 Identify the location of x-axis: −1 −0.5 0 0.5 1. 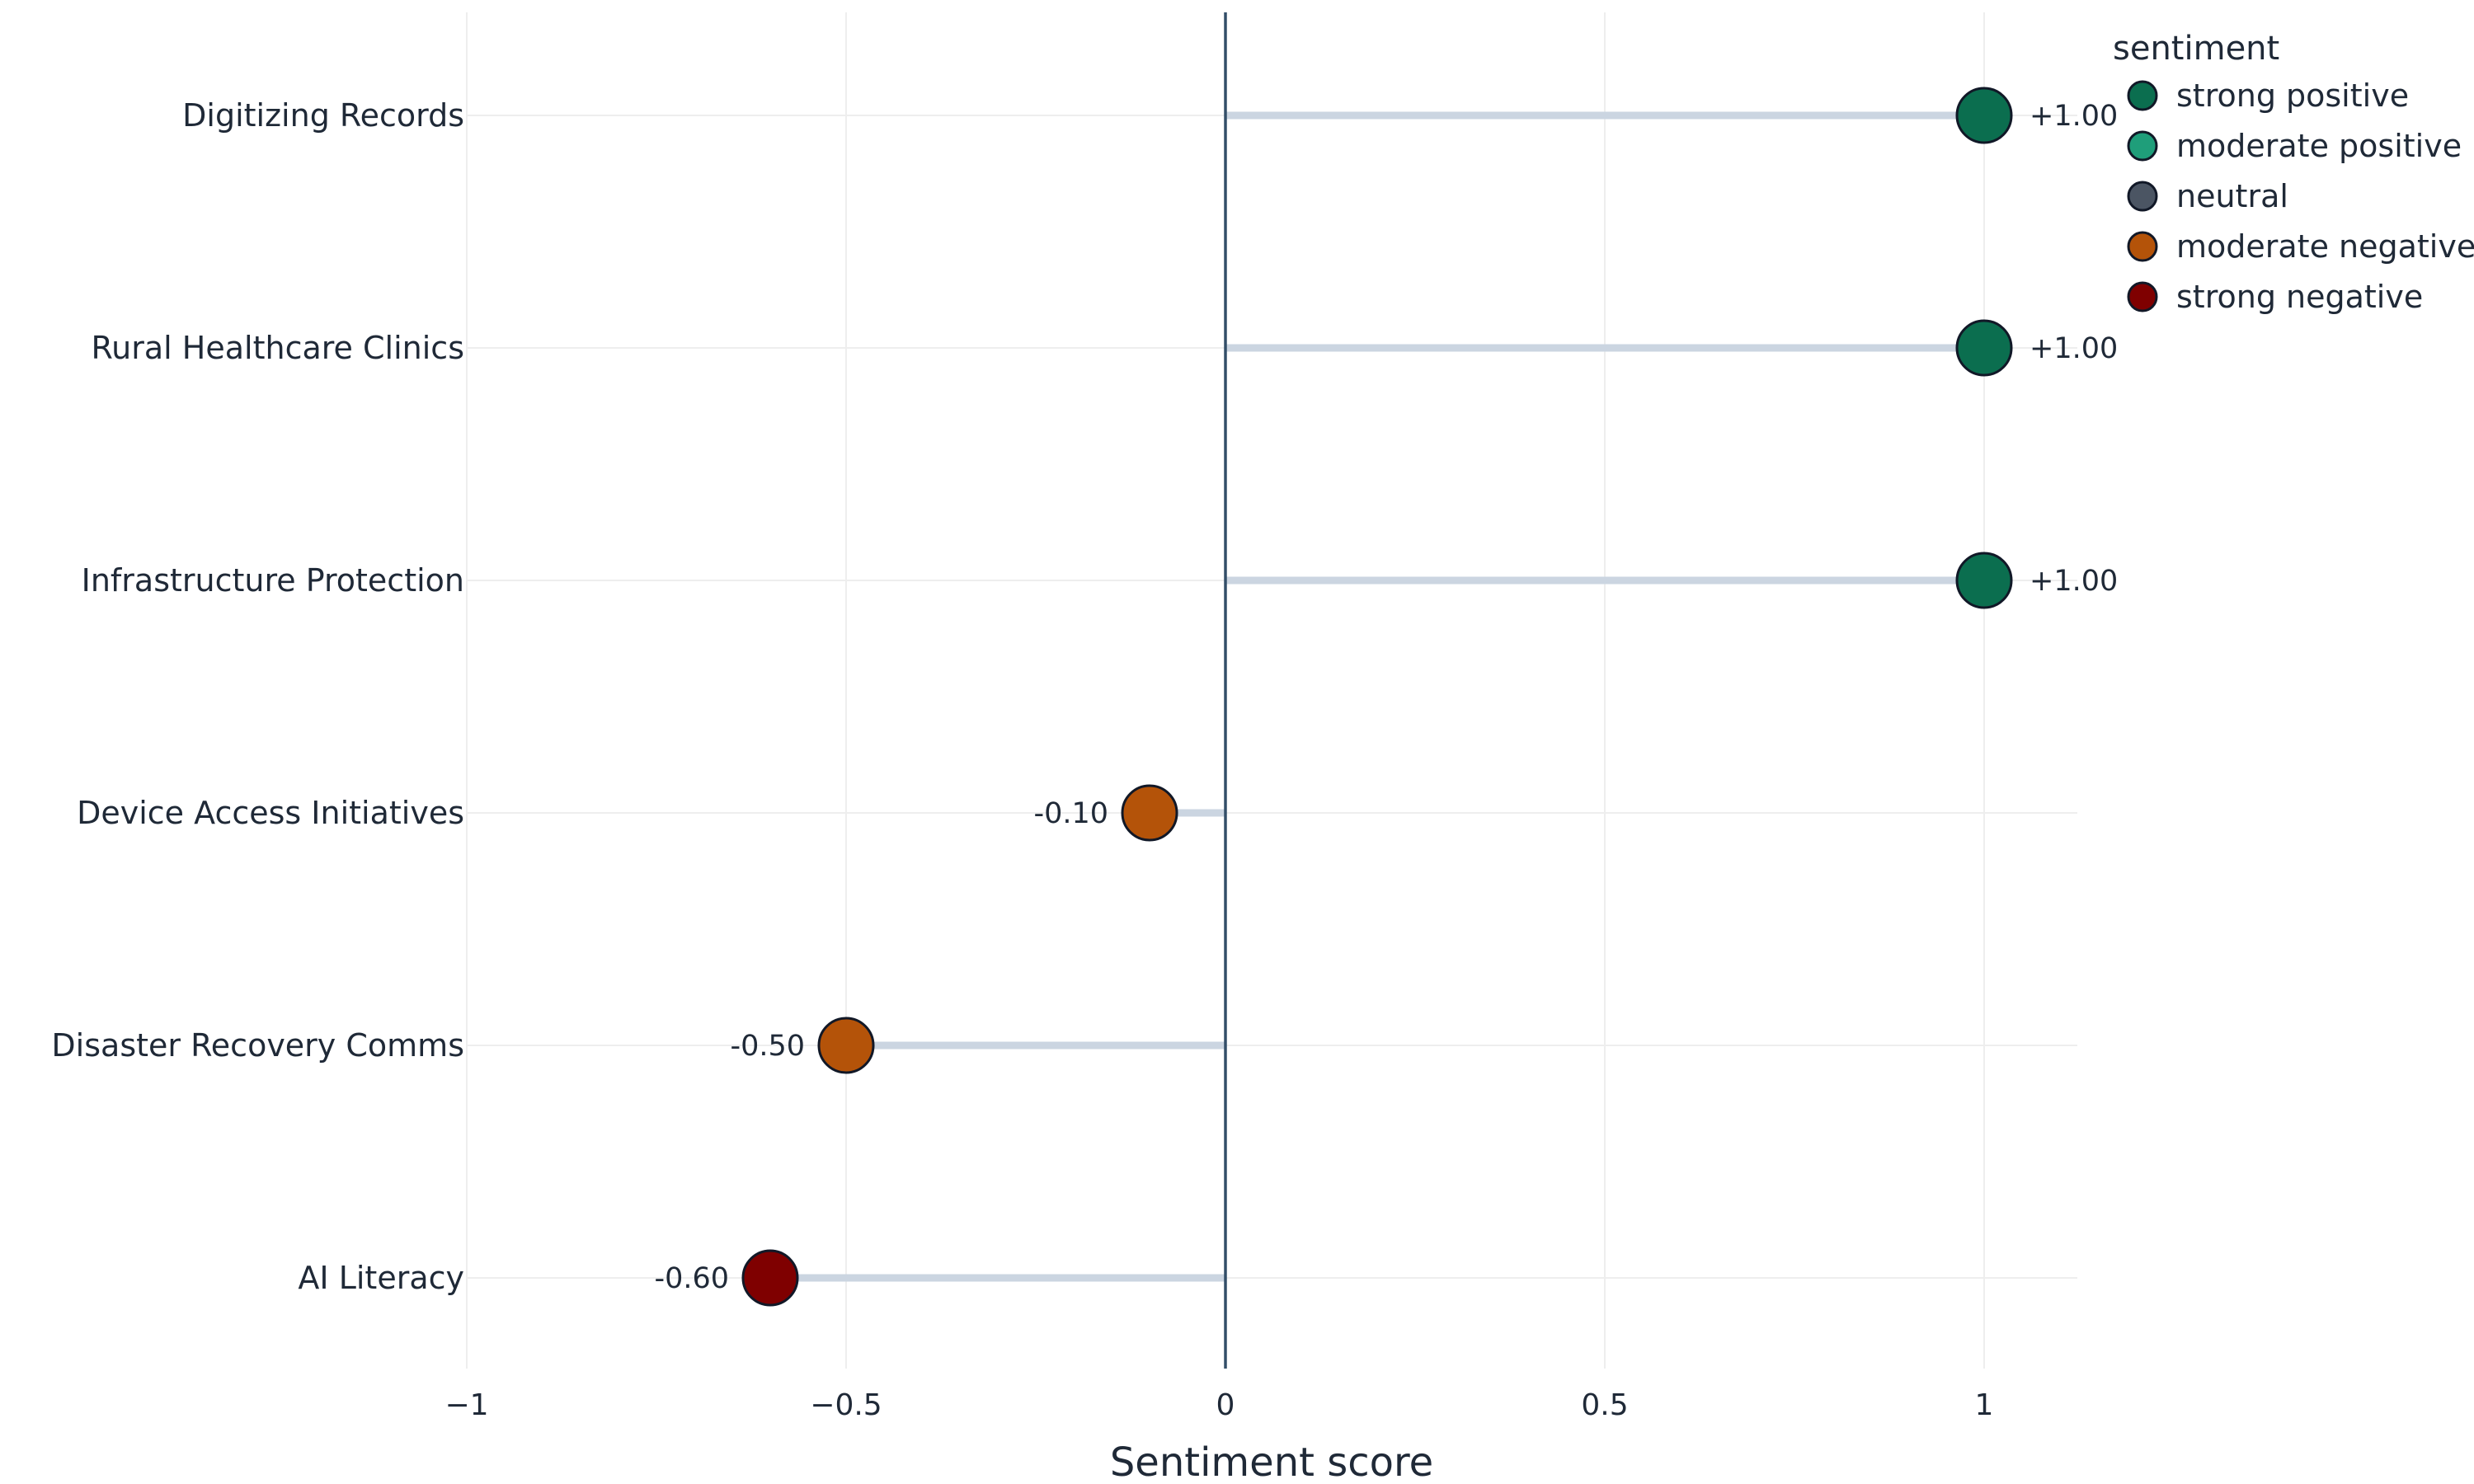
(1218, 1405).